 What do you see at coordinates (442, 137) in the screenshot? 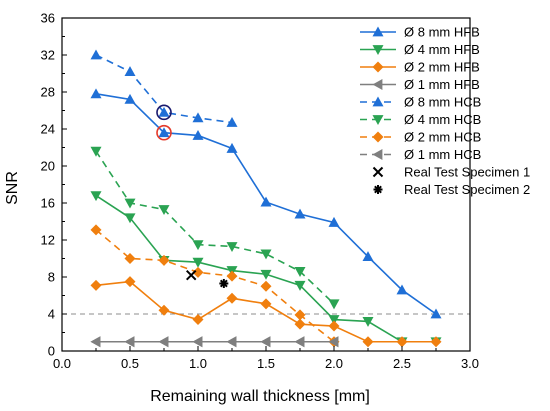
I see `legend-label: Ø 2 mm HCB` at bounding box center [442, 137].